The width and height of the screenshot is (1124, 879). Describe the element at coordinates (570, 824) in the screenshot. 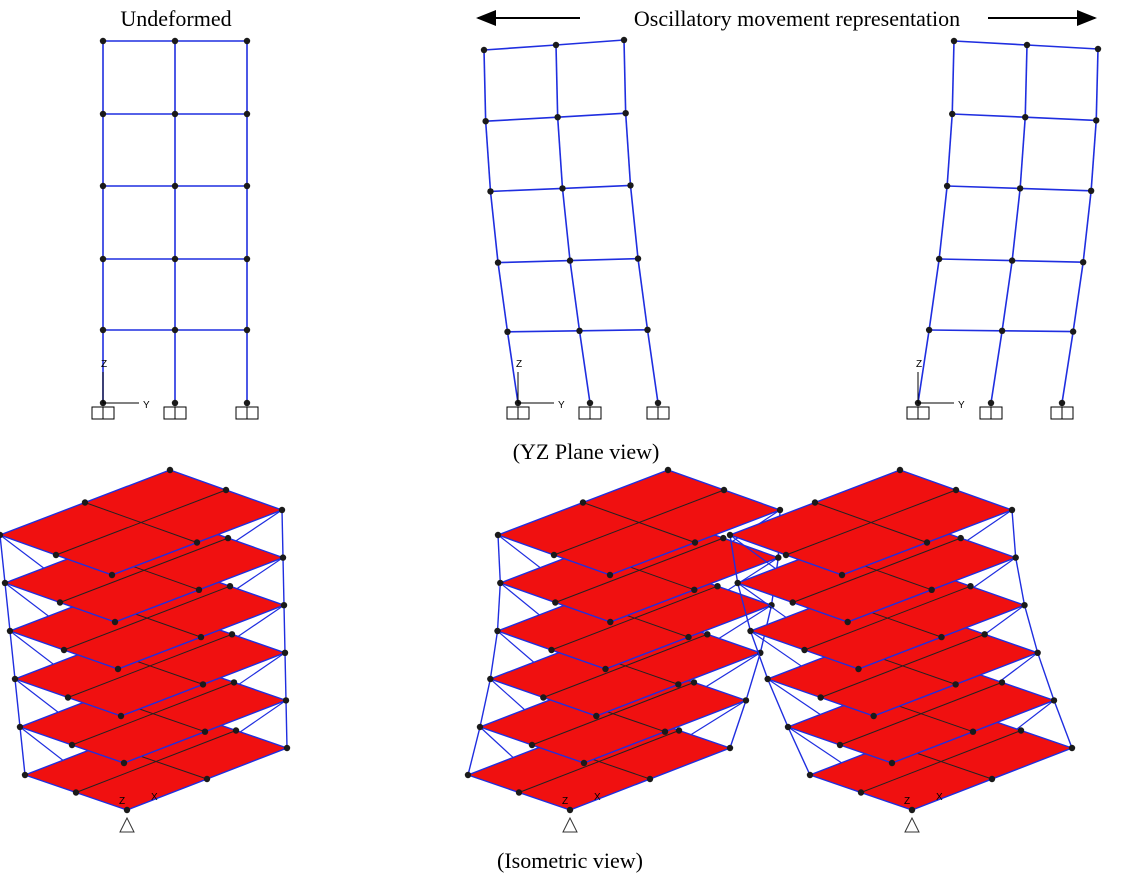

I see `support` at that location.